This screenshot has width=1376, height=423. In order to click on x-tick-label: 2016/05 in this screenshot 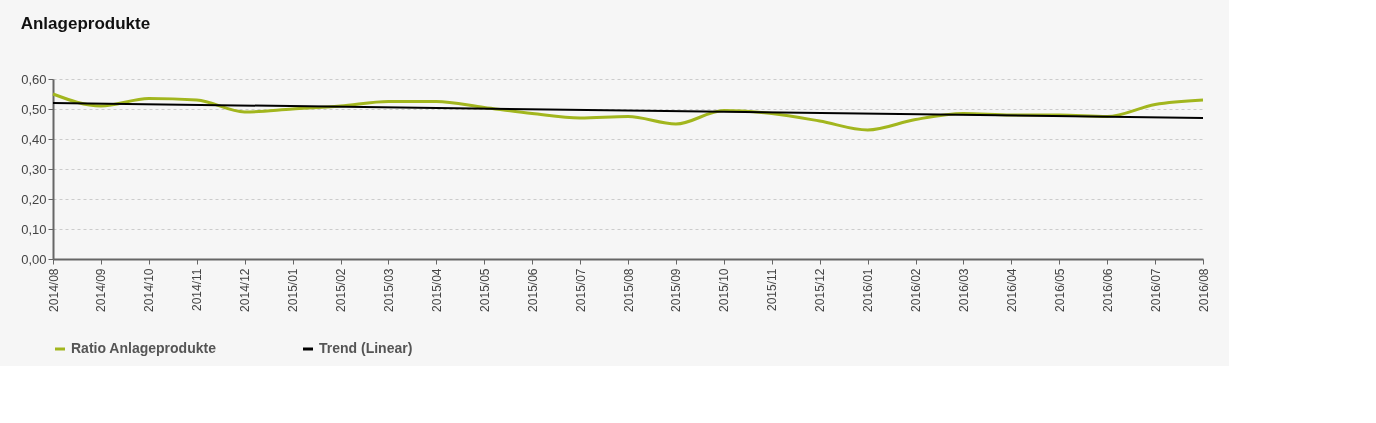, I will do `click(1059, 290)`.